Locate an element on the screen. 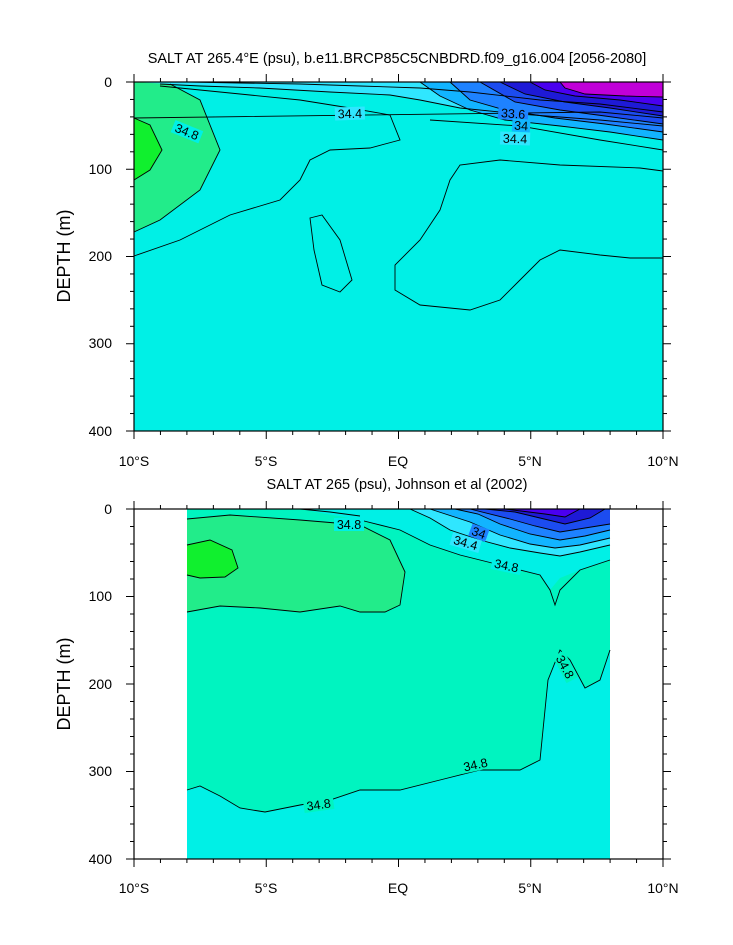 The height and width of the screenshot is (945, 733). panel-2-x-tick-label: 5°N is located at coordinates (530, 888).